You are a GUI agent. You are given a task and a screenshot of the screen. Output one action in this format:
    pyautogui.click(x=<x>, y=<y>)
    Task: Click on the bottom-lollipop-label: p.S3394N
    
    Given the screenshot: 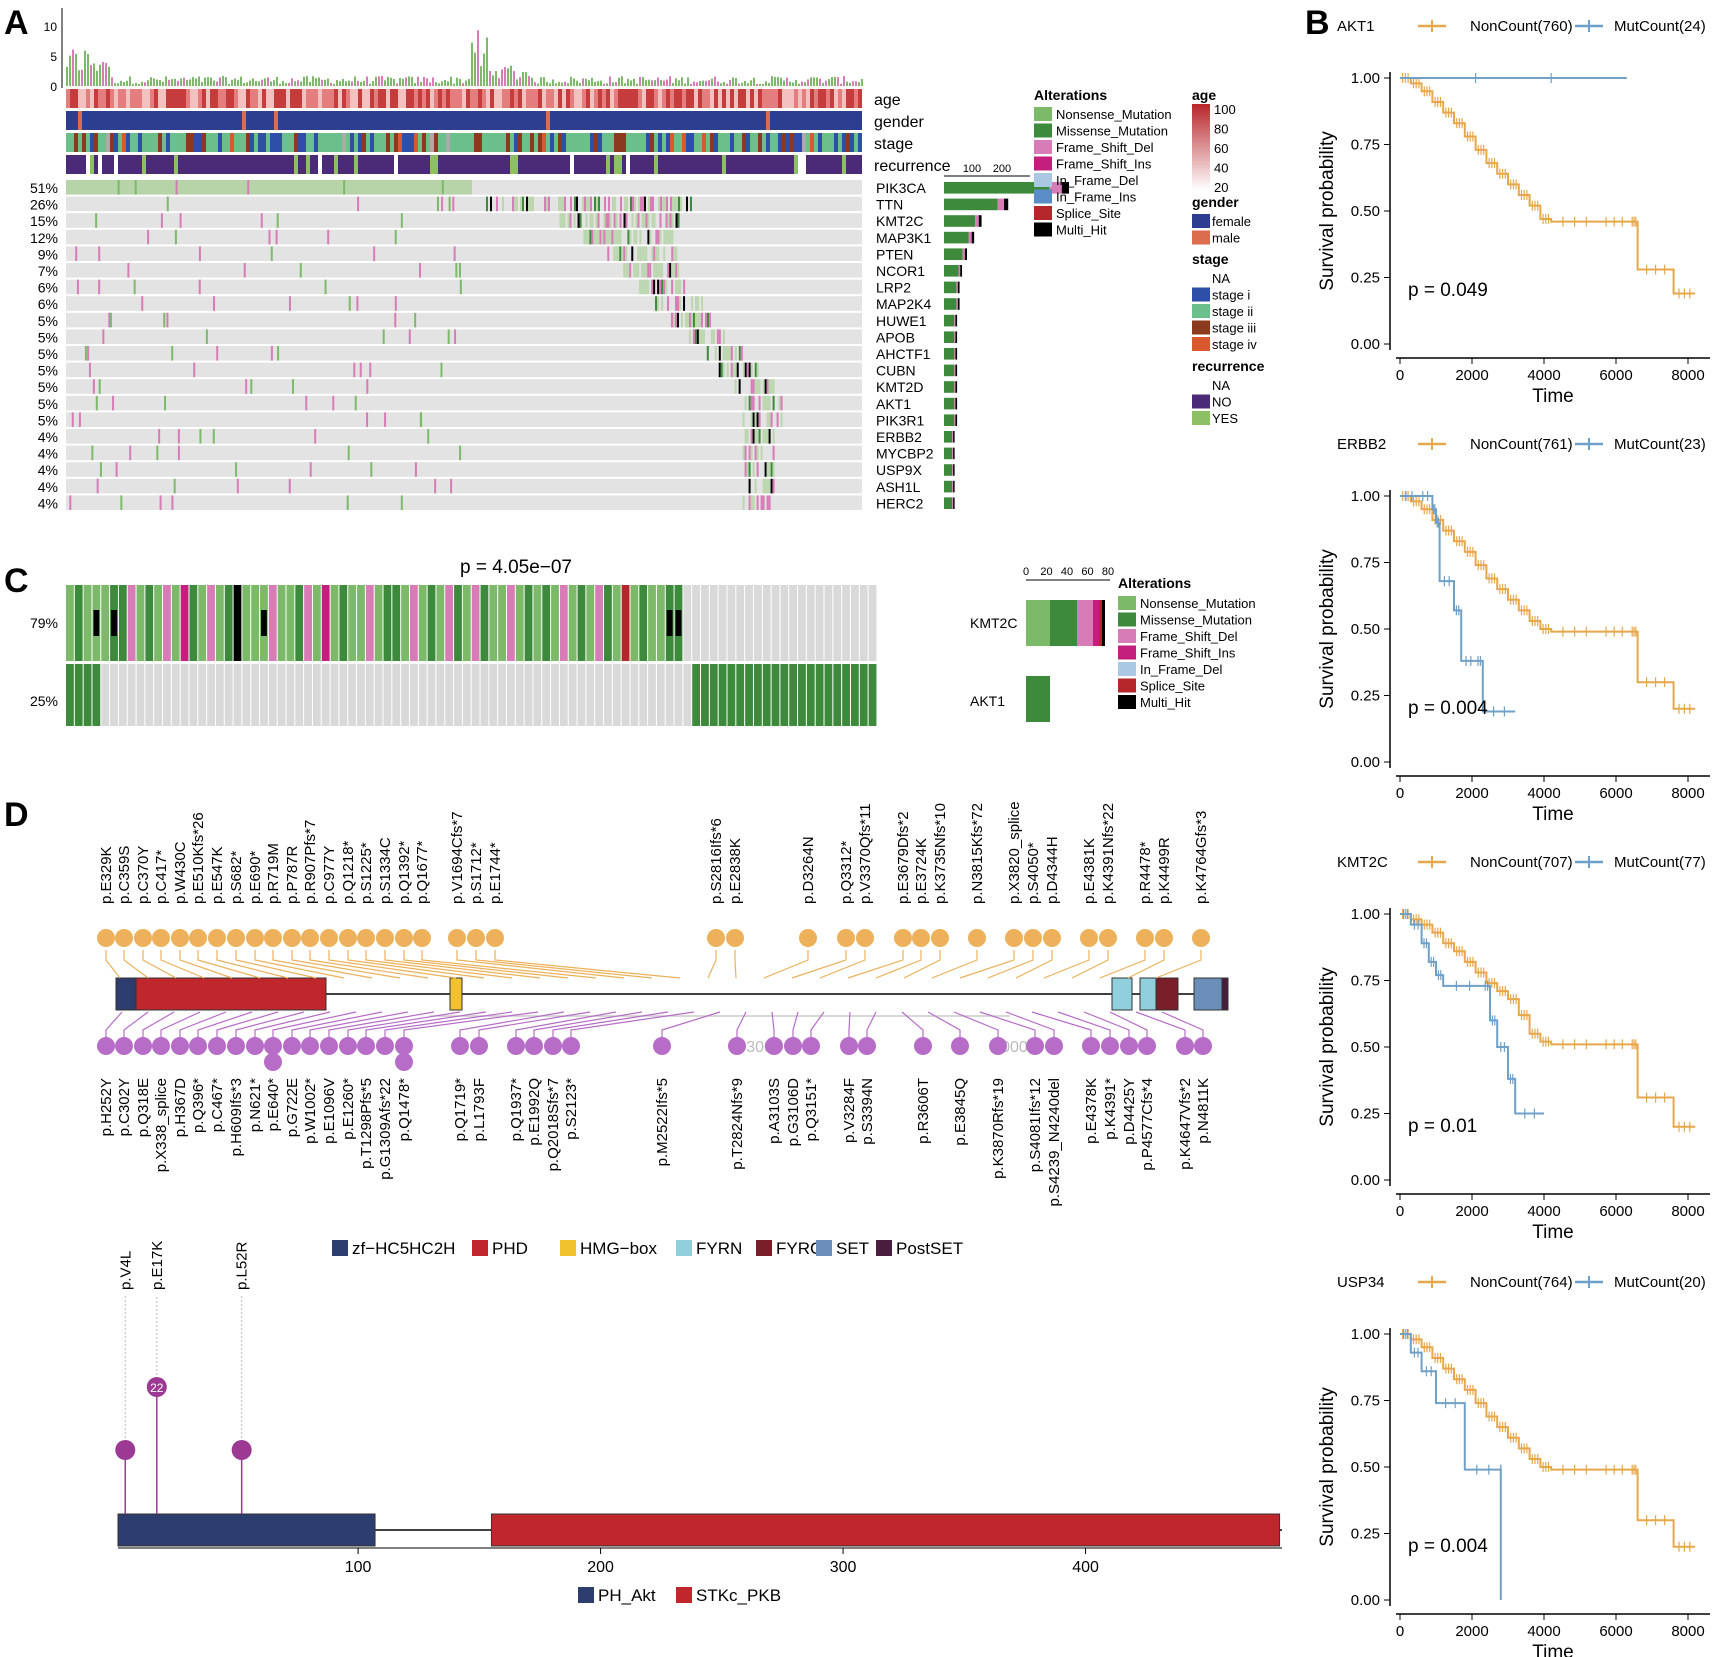 What is the action you would take?
    pyautogui.click(x=867, y=1111)
    